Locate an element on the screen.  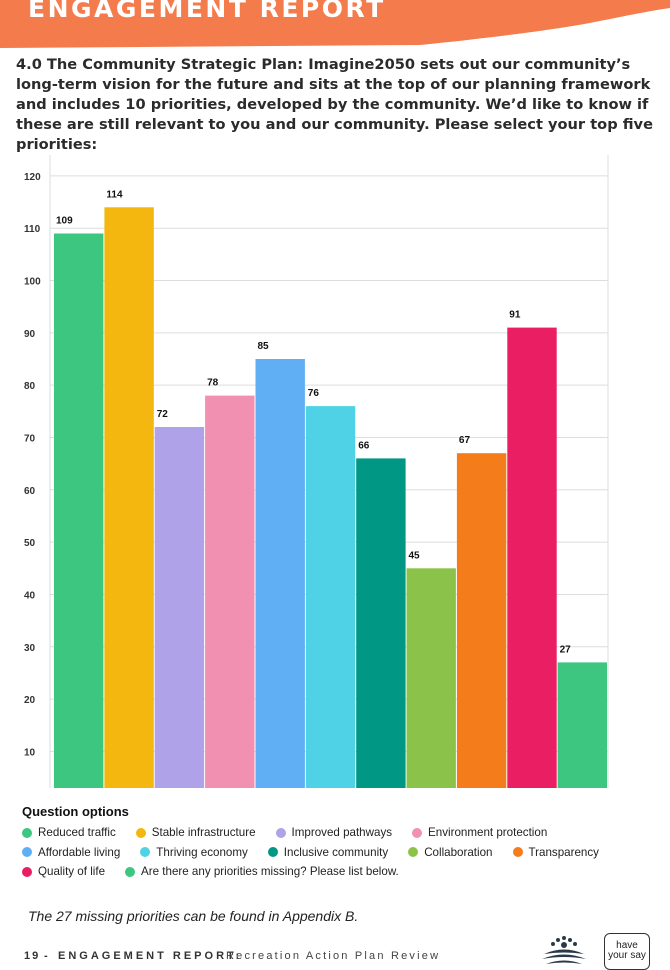
y-tick-label: 110 is located at coordinates (32, 229).